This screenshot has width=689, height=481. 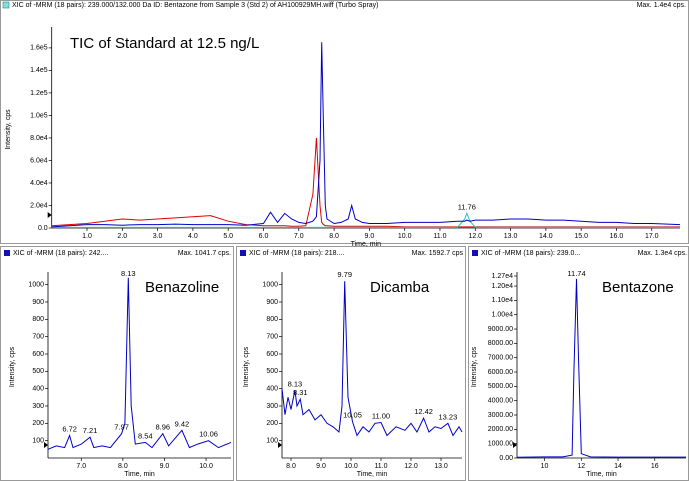 I want to click on x-tick-label: 2.0, so click(x=122, y=236).